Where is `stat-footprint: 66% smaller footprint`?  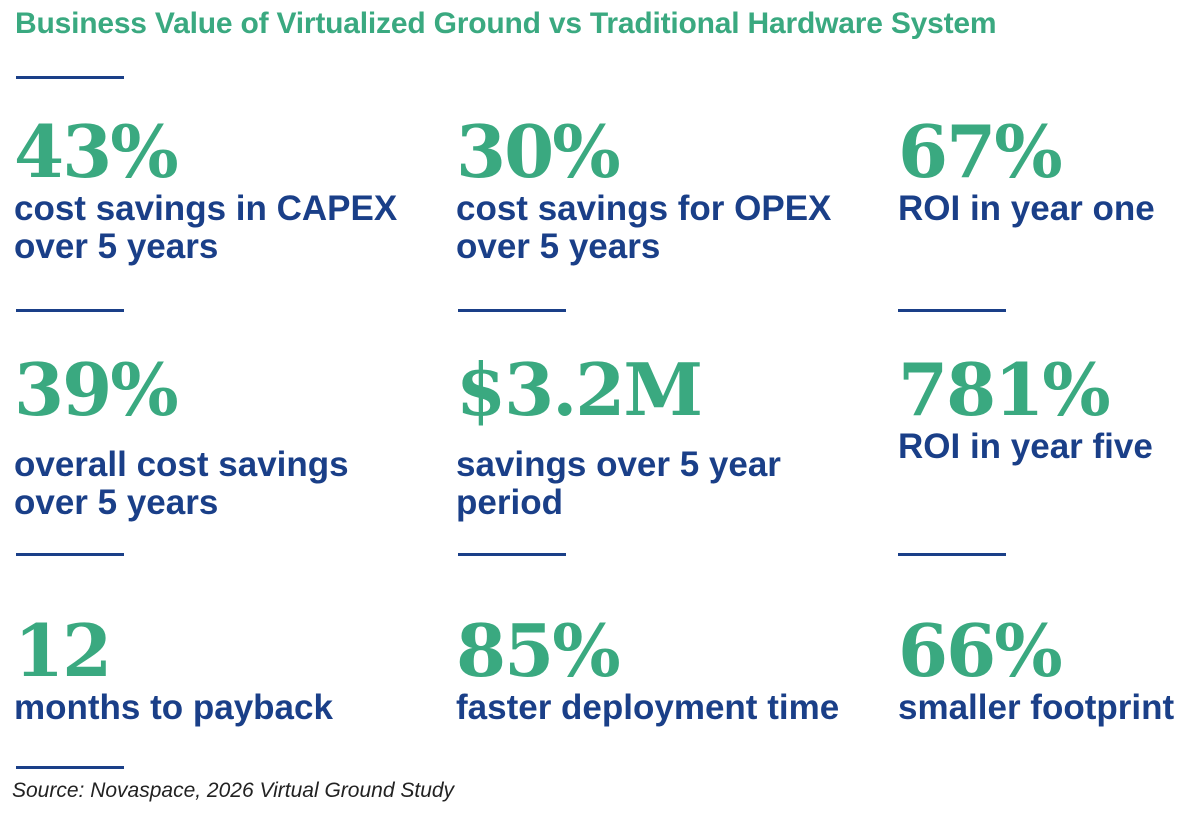 stat-footprint: 66% smaller footprint is located at coordinates (1036, 670).